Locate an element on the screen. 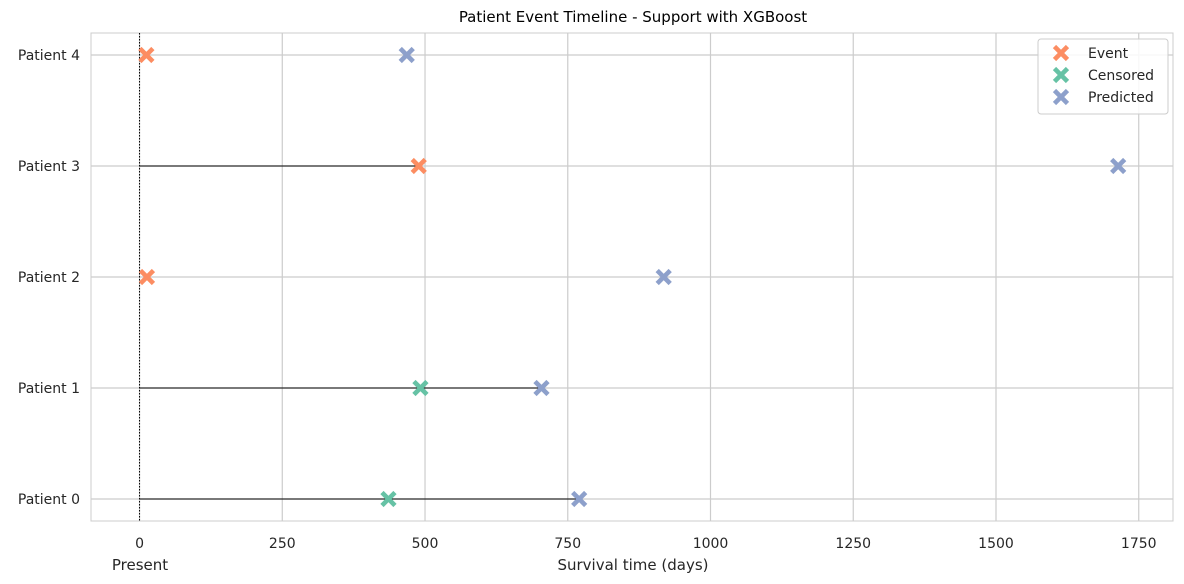 The image size is (1184, 584). x-tick-label: 750 is located at coordinates (567, 544).